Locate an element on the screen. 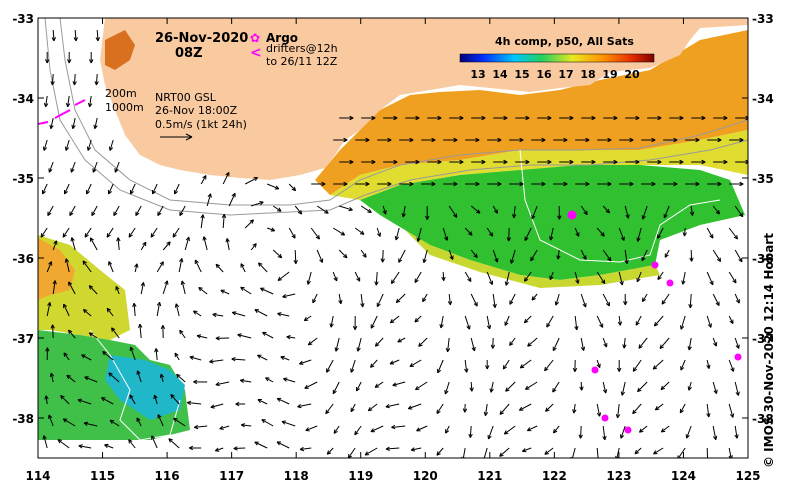  x-tick-label: 114 is located at coordinates (37, 476).